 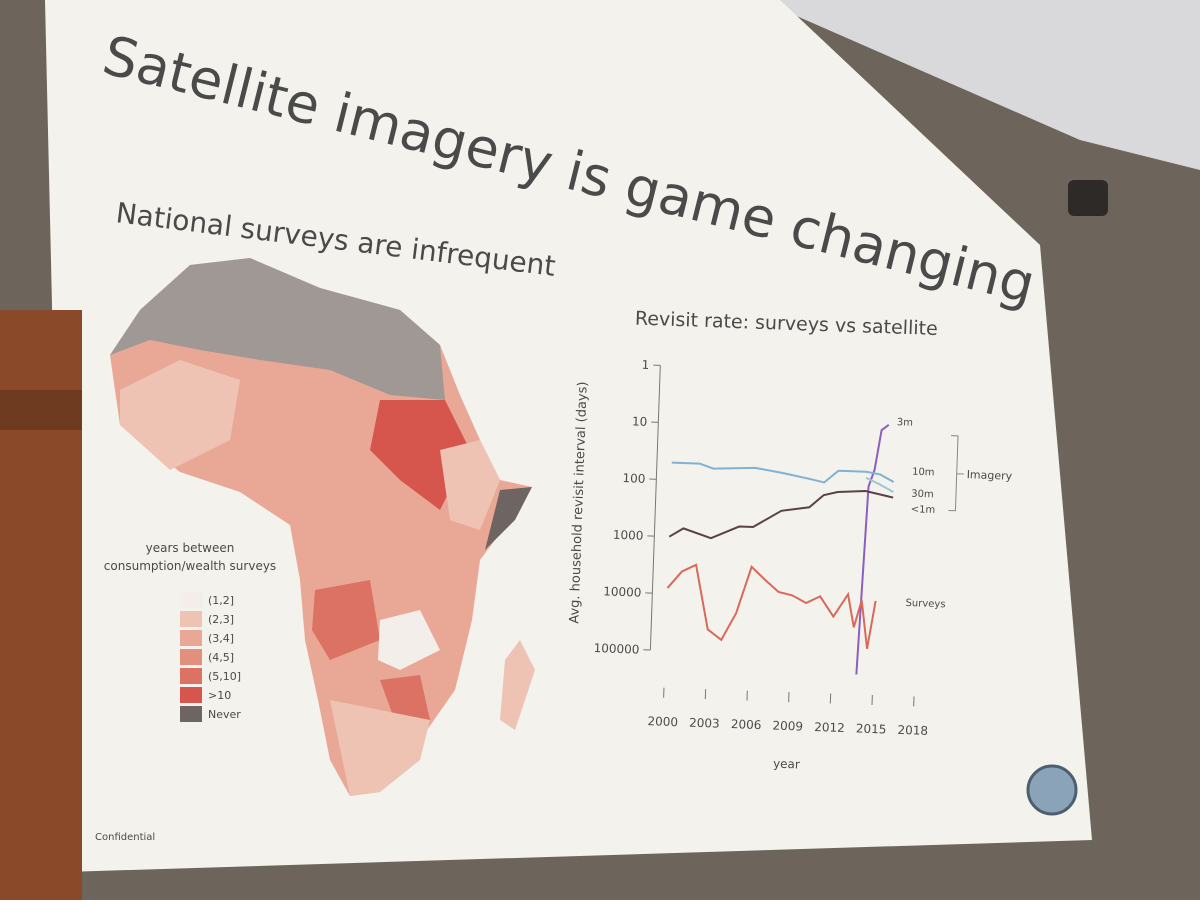 I want to click on series-label: 30m, so click(x=922, y=495).